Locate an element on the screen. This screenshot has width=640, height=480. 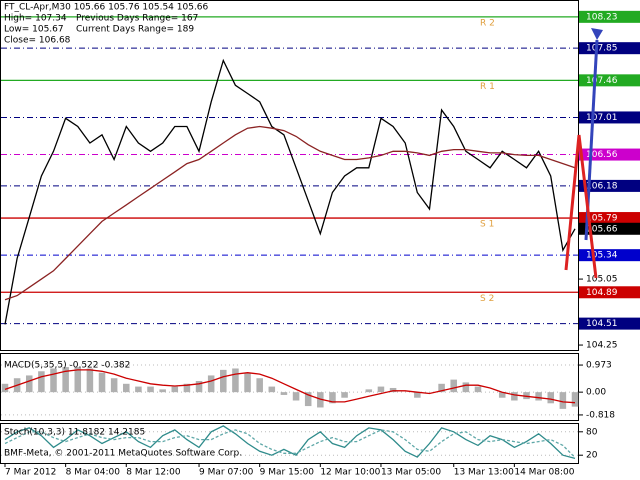
level-label: 104.89 is located at coordinates (602, 293).